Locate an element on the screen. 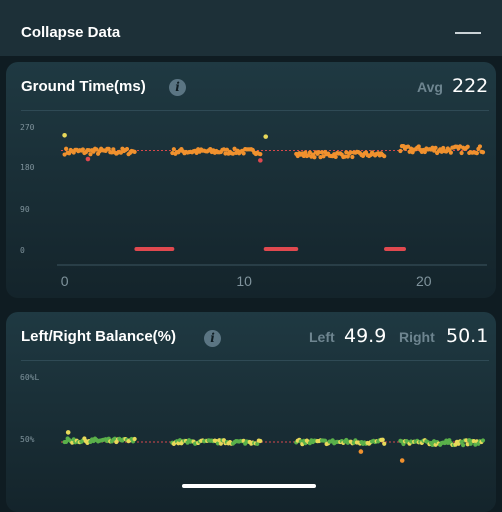 The height and width of the screenshot is (512, 502). minus-icon is located at coordinates (468, 33).